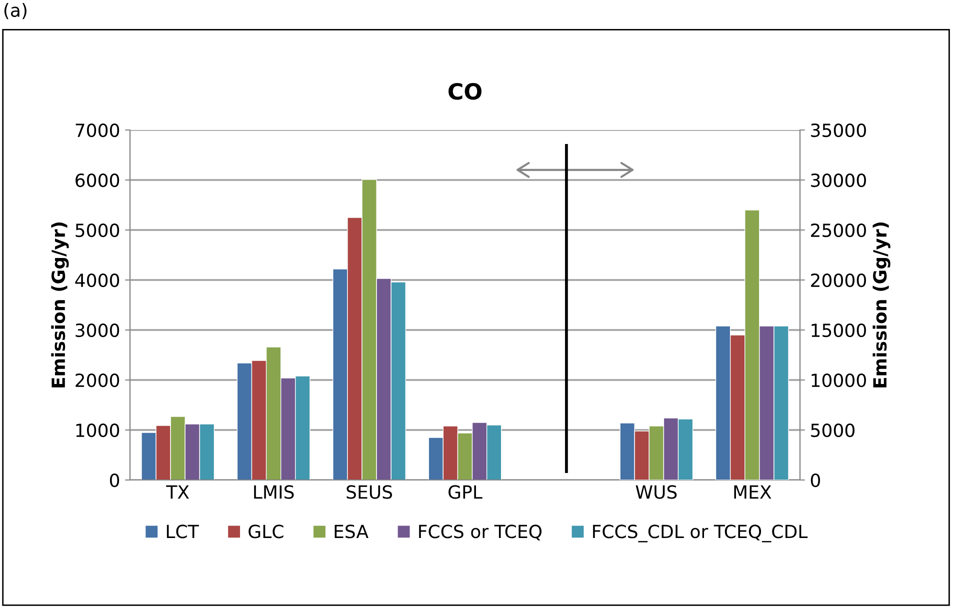 This screenshot has height=607, width=953. I want to click on y2-tick-label: 20000, so click(838, 280).